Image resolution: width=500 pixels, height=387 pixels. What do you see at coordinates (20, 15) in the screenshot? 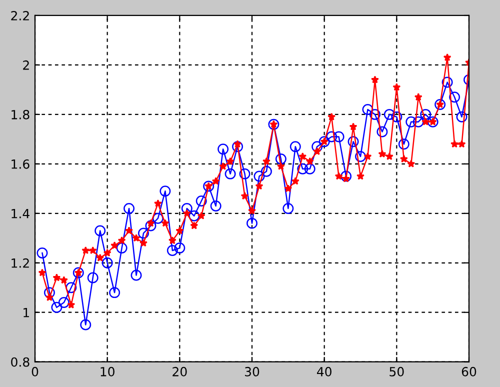
I see `y-tick-label: 2.2` at bounding box center [20, 15].